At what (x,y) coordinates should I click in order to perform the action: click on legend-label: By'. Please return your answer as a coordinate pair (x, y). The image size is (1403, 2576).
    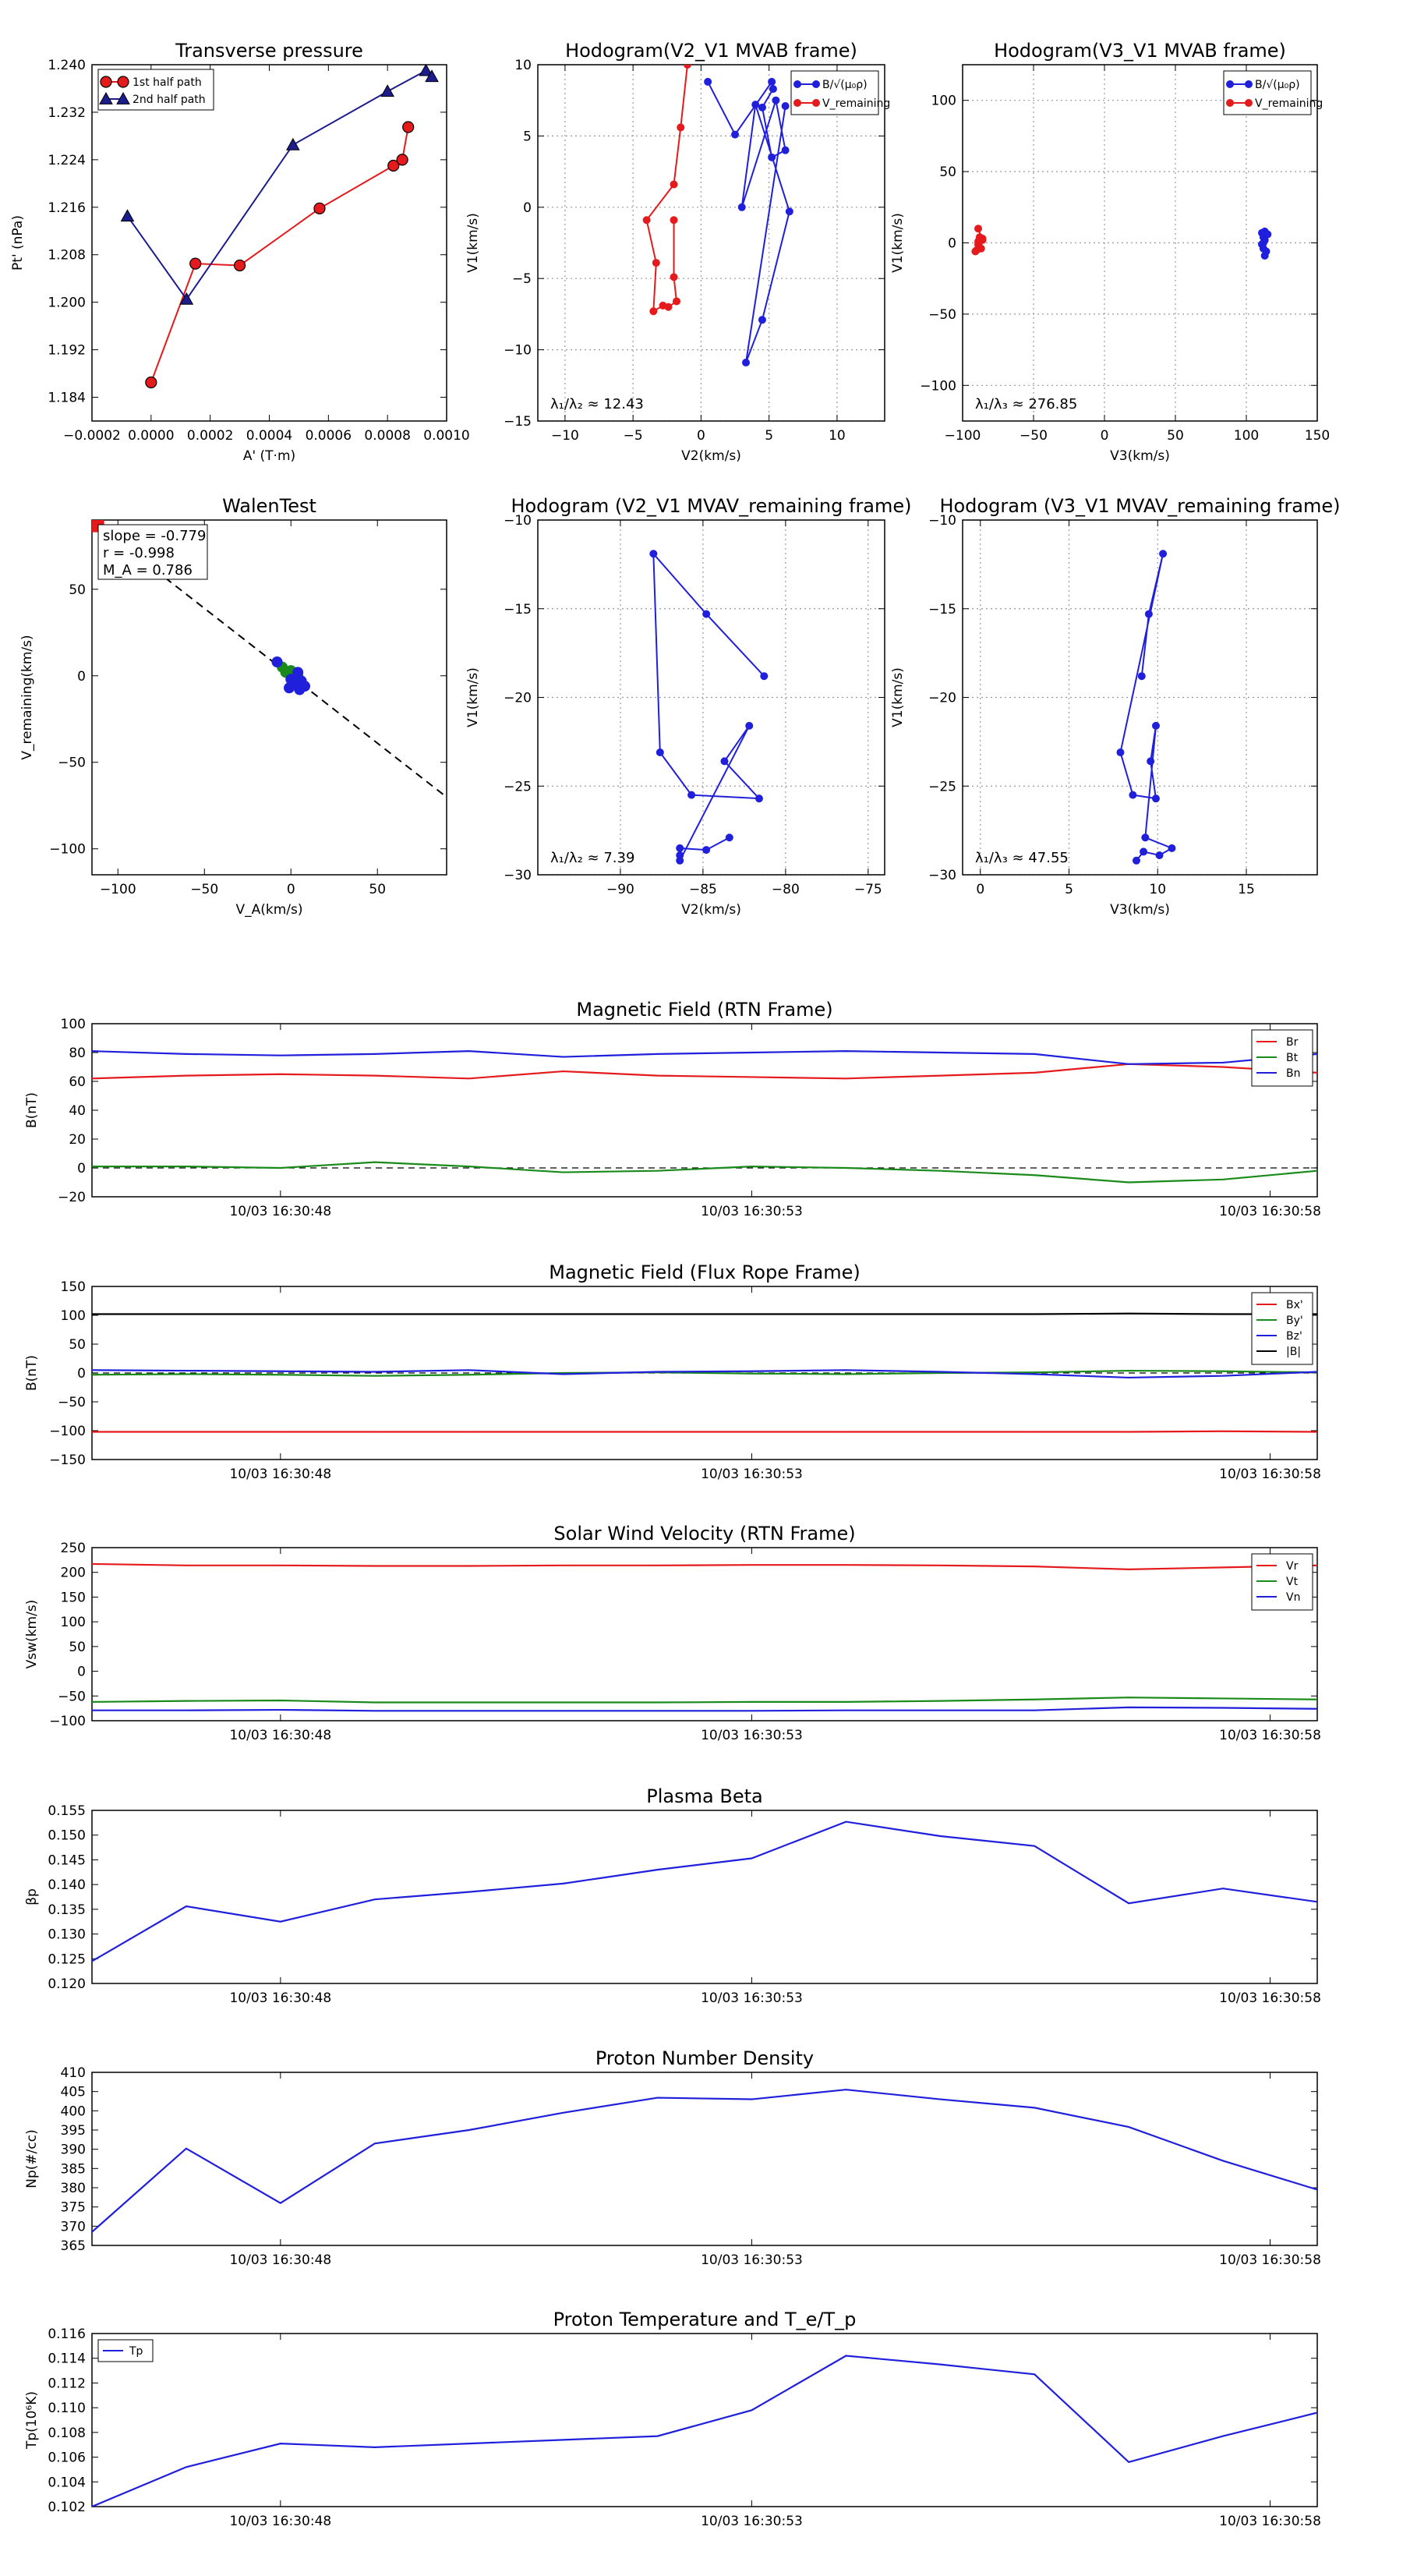
    Looking at the image, I should click on (1294, 1321).